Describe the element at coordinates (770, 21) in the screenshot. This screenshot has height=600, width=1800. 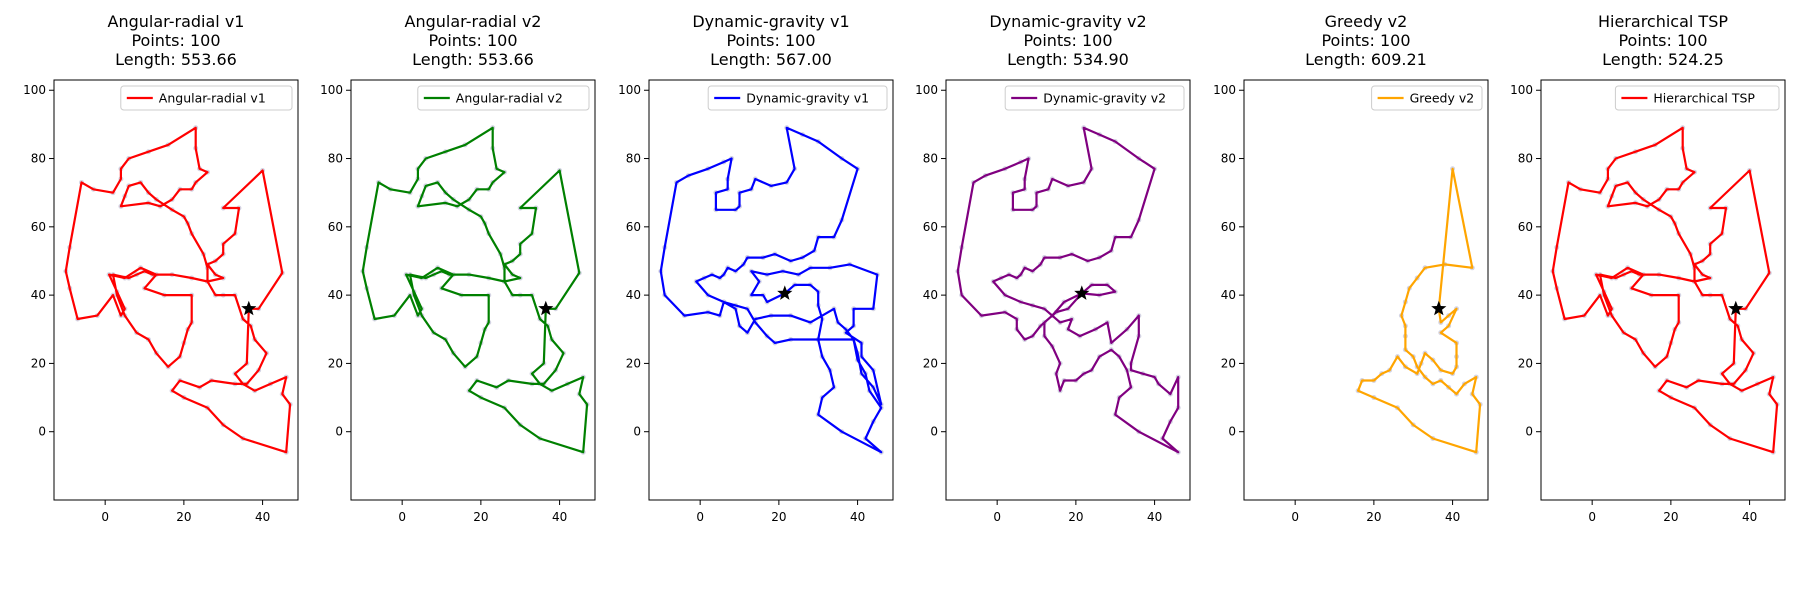
I see `panel-title-line: Dynamic-gravity v1` at that location.